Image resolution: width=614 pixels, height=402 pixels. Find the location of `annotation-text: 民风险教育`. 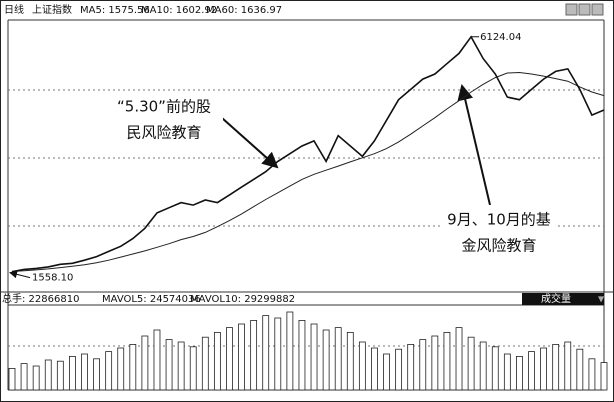

annotation-text: 民风险教育 is located at coordinates (163, 133).